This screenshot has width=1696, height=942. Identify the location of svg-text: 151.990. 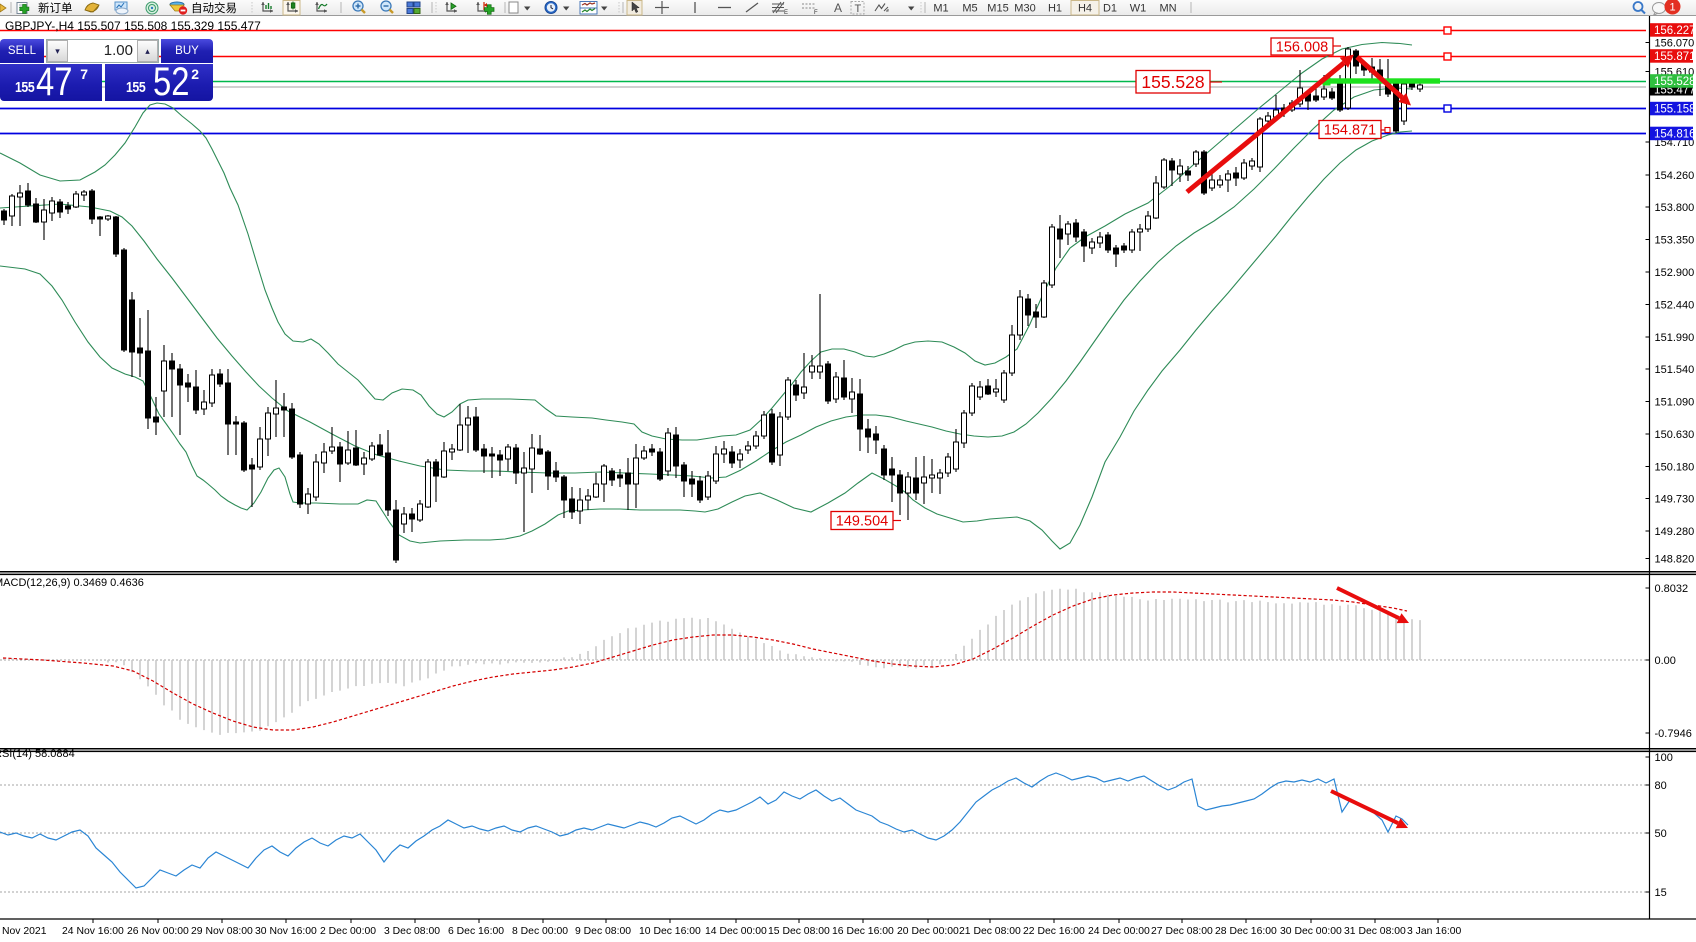
(1675, 338).